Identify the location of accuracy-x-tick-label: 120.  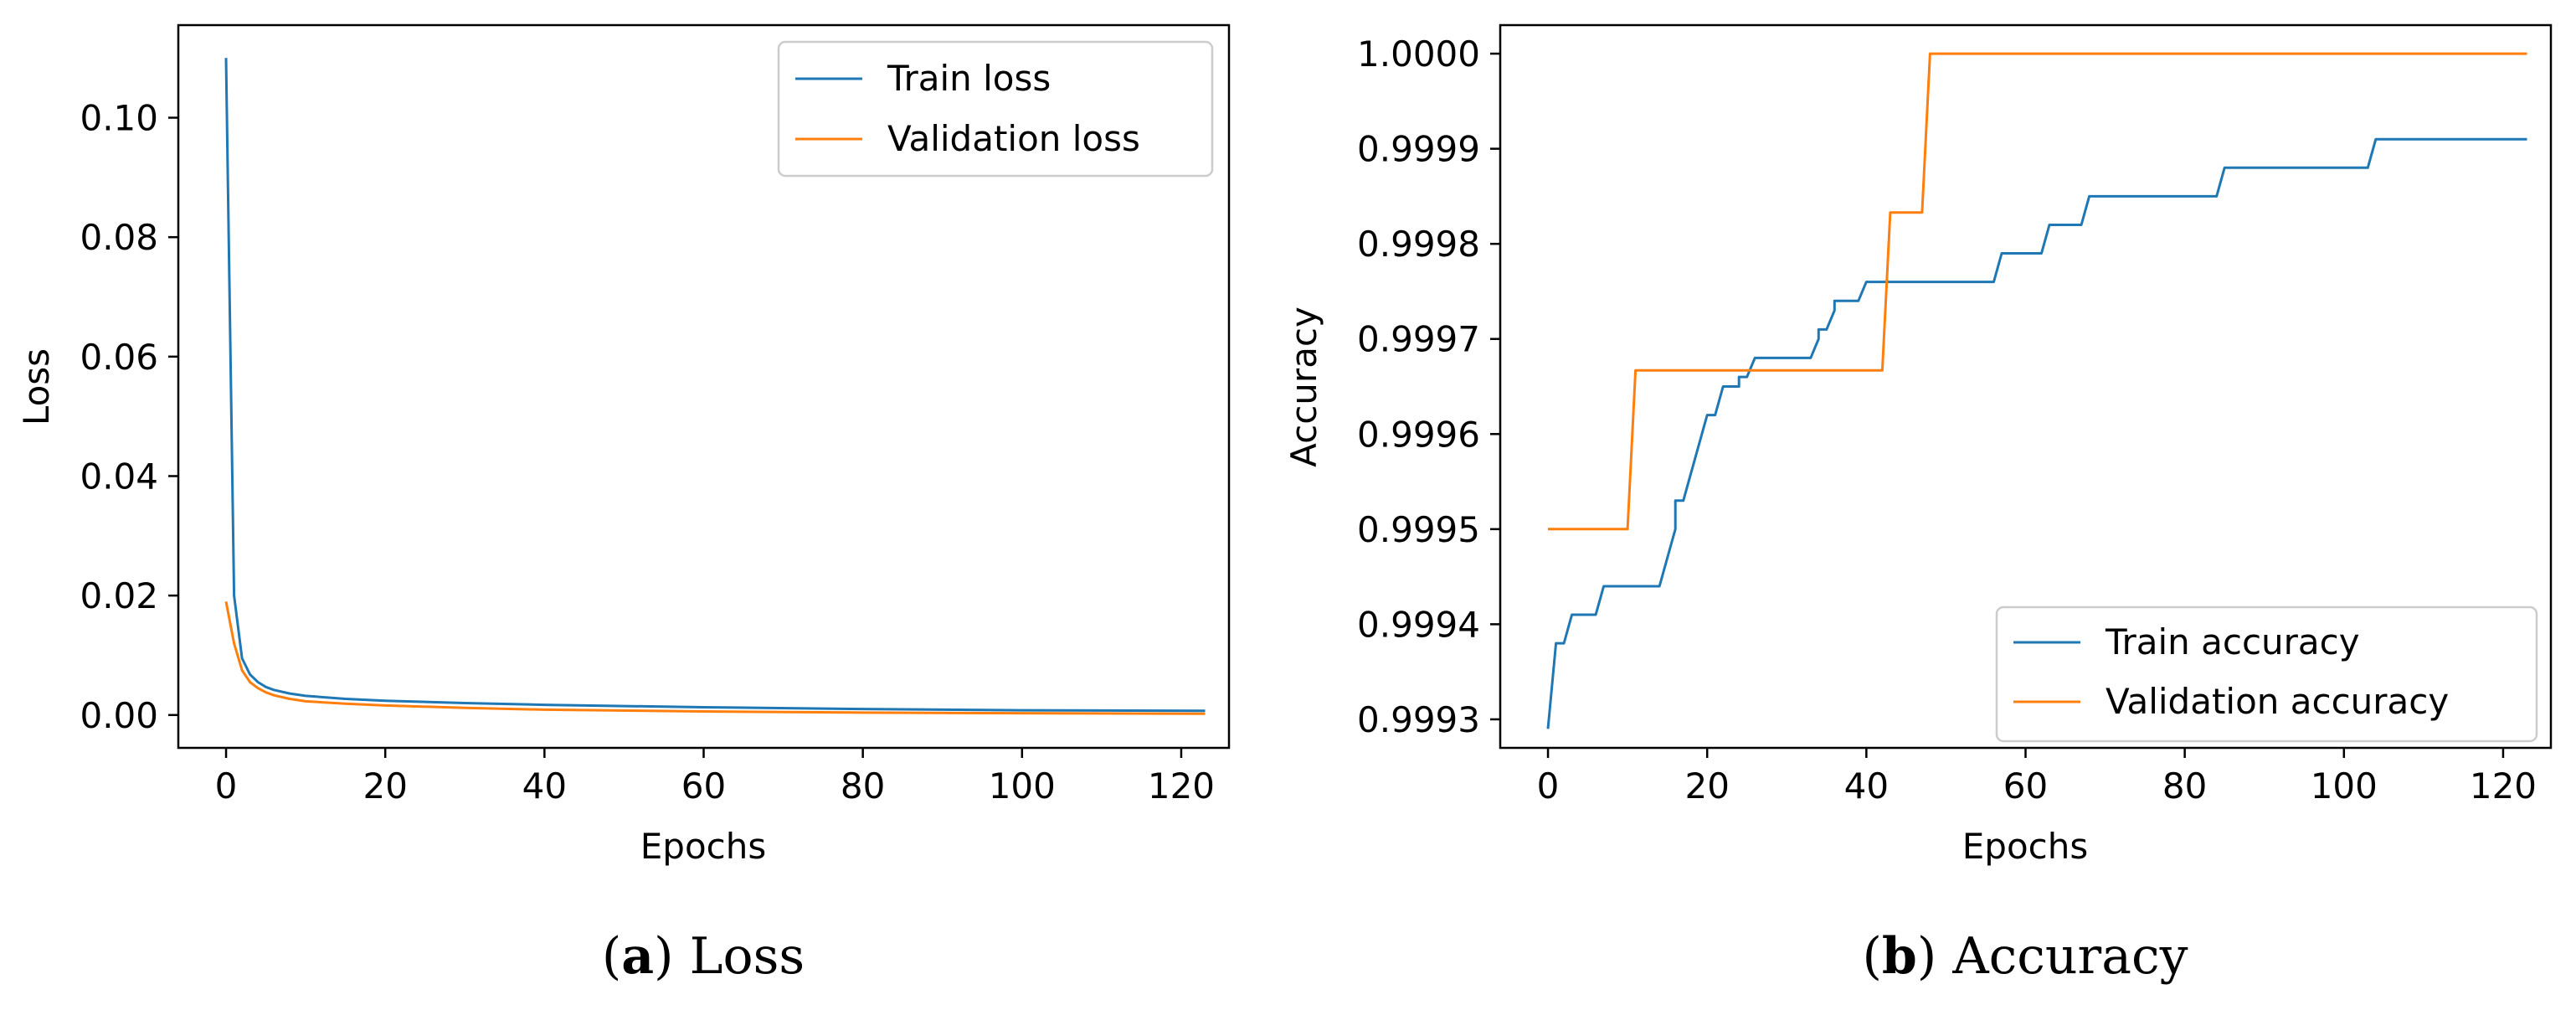
(2504, 785).